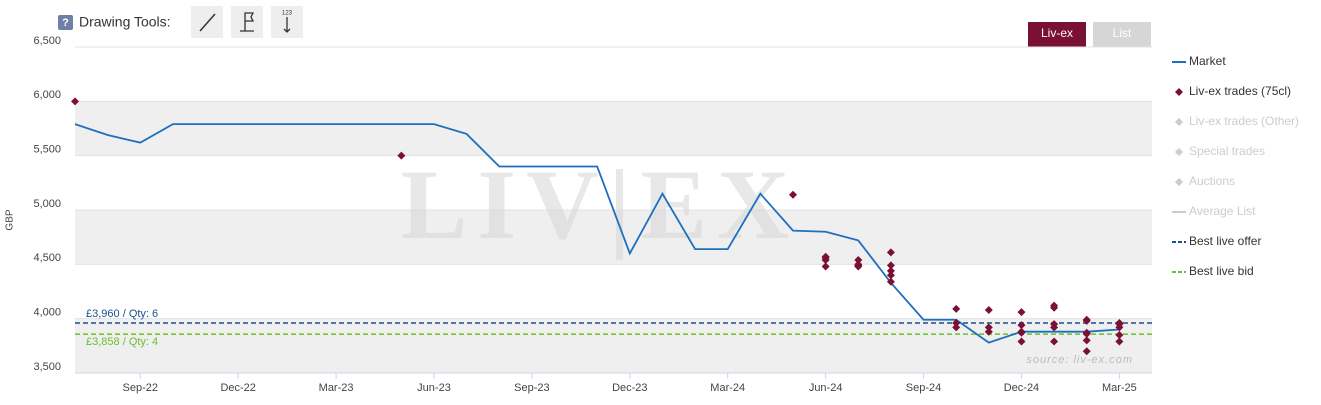  I want to click on legend-label: Best live offer, so click(1225, 241).